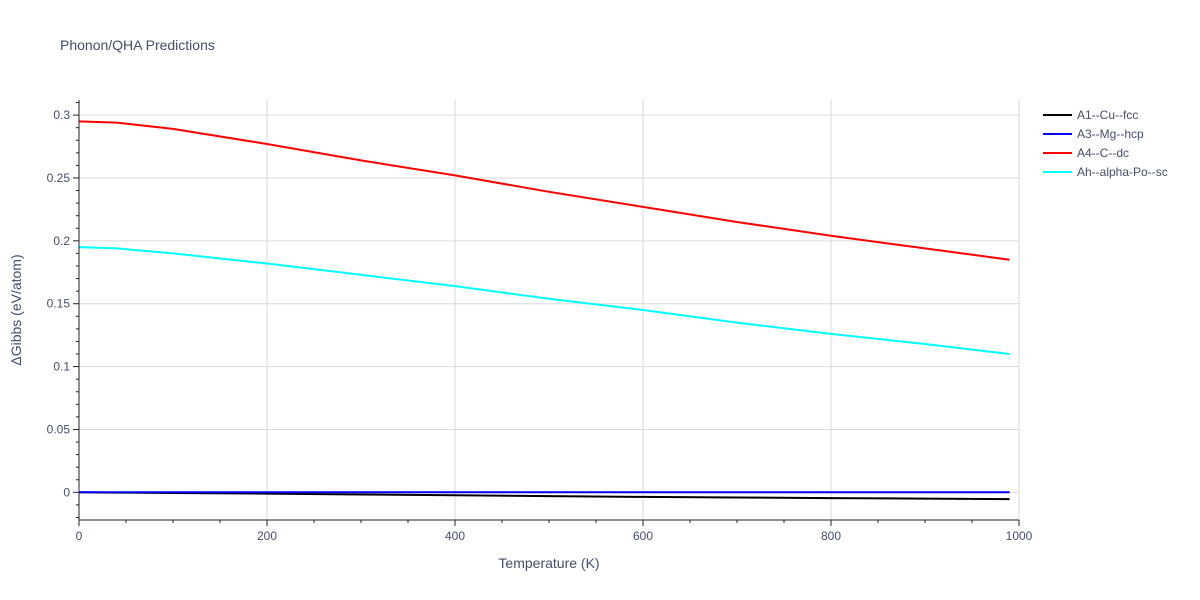 This screenshot has height=600, width=1200. I want to click on legend-label: A4--C--dc, so click(1103, 153).